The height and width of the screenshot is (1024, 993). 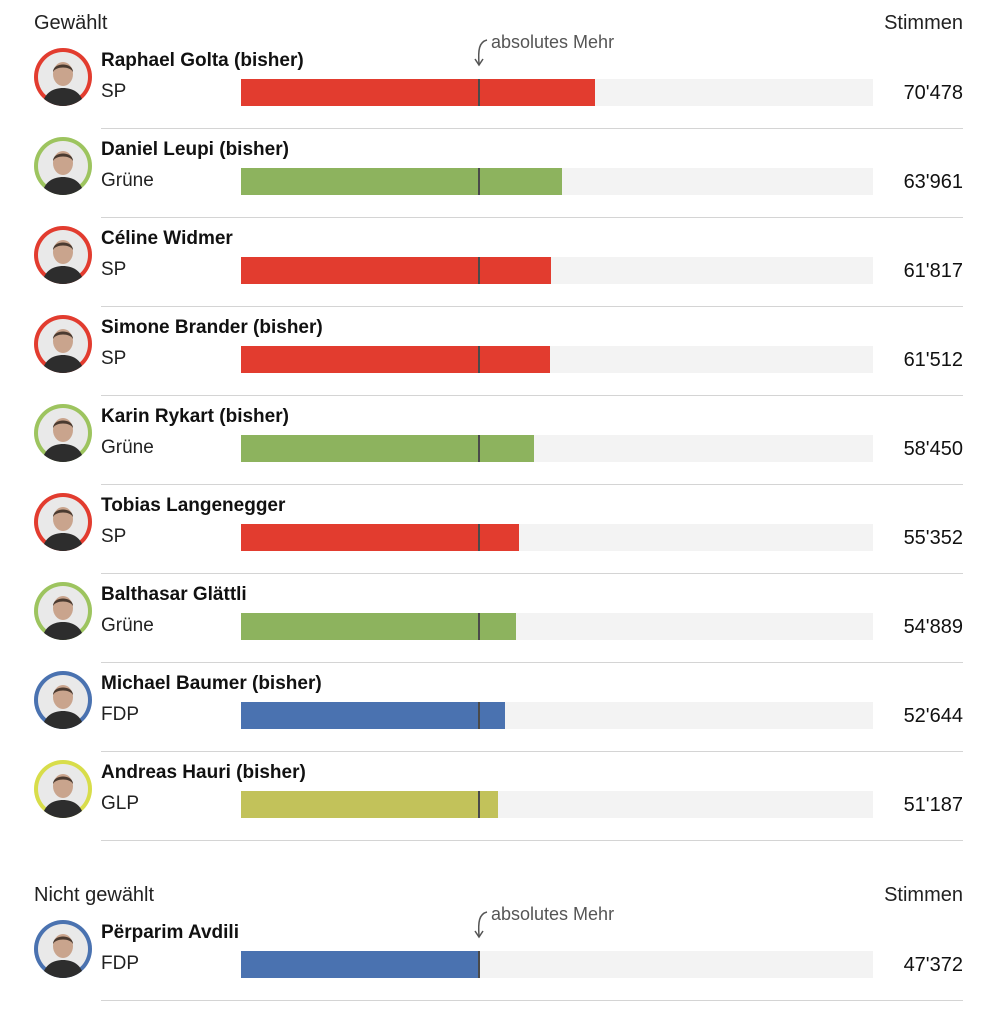 I want to click on section-title: Nicht gewählt, so click(x=94, y=895).